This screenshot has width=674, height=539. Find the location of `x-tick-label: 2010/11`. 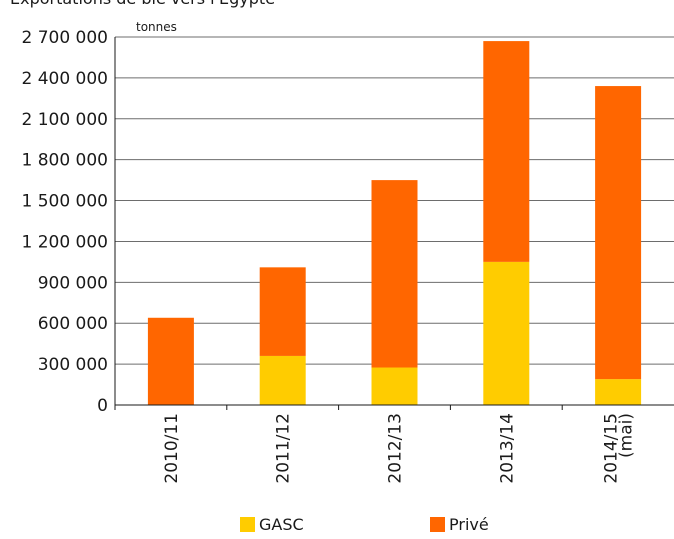

x-tick-label: 2010/11 is located at coordinates (172, 448).